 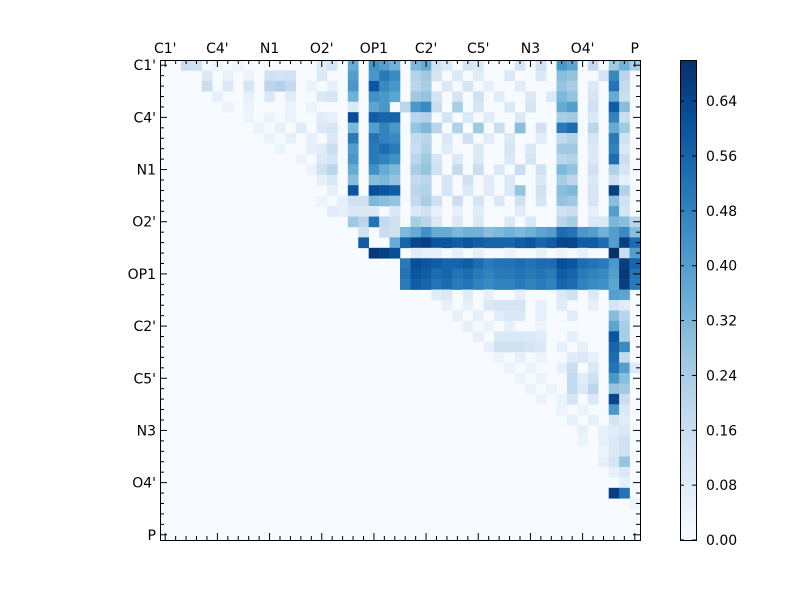 What do you see at coordinates (721, 322) in the screenshot?
I see `colorbar-tick-label: 0.32` at bounding box center [721, 322].